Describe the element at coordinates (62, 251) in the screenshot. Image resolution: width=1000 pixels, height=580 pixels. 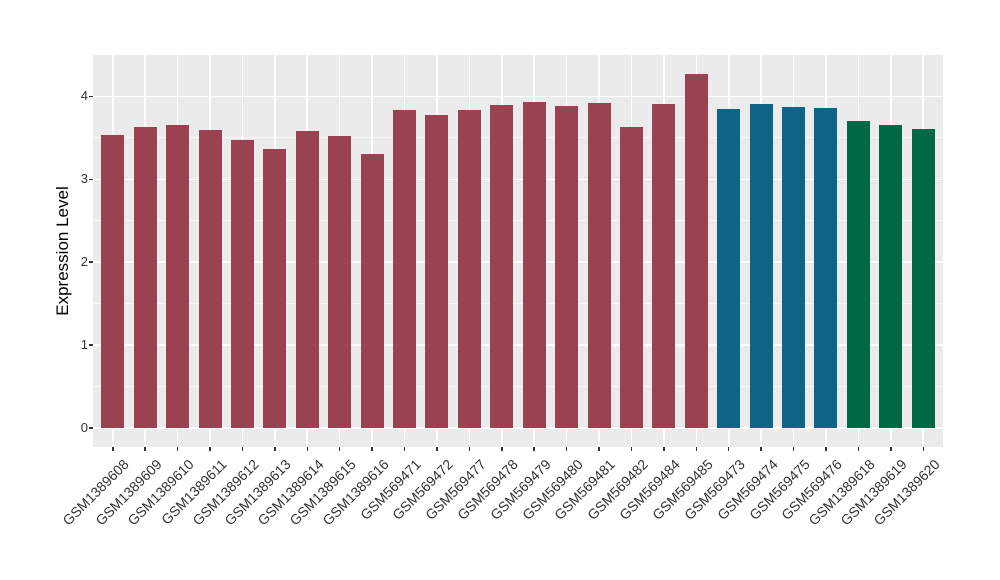
I see `y-axis-title: Expression Level` at that location.